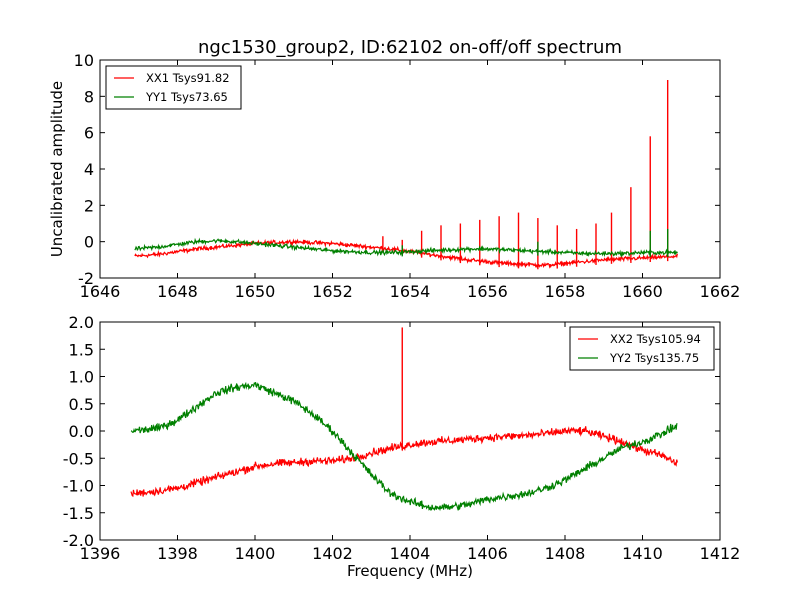  Describe the element at coordinates (410, 553) in the screenshot. I see `x-tick-label-1-4: 1404` at that location.